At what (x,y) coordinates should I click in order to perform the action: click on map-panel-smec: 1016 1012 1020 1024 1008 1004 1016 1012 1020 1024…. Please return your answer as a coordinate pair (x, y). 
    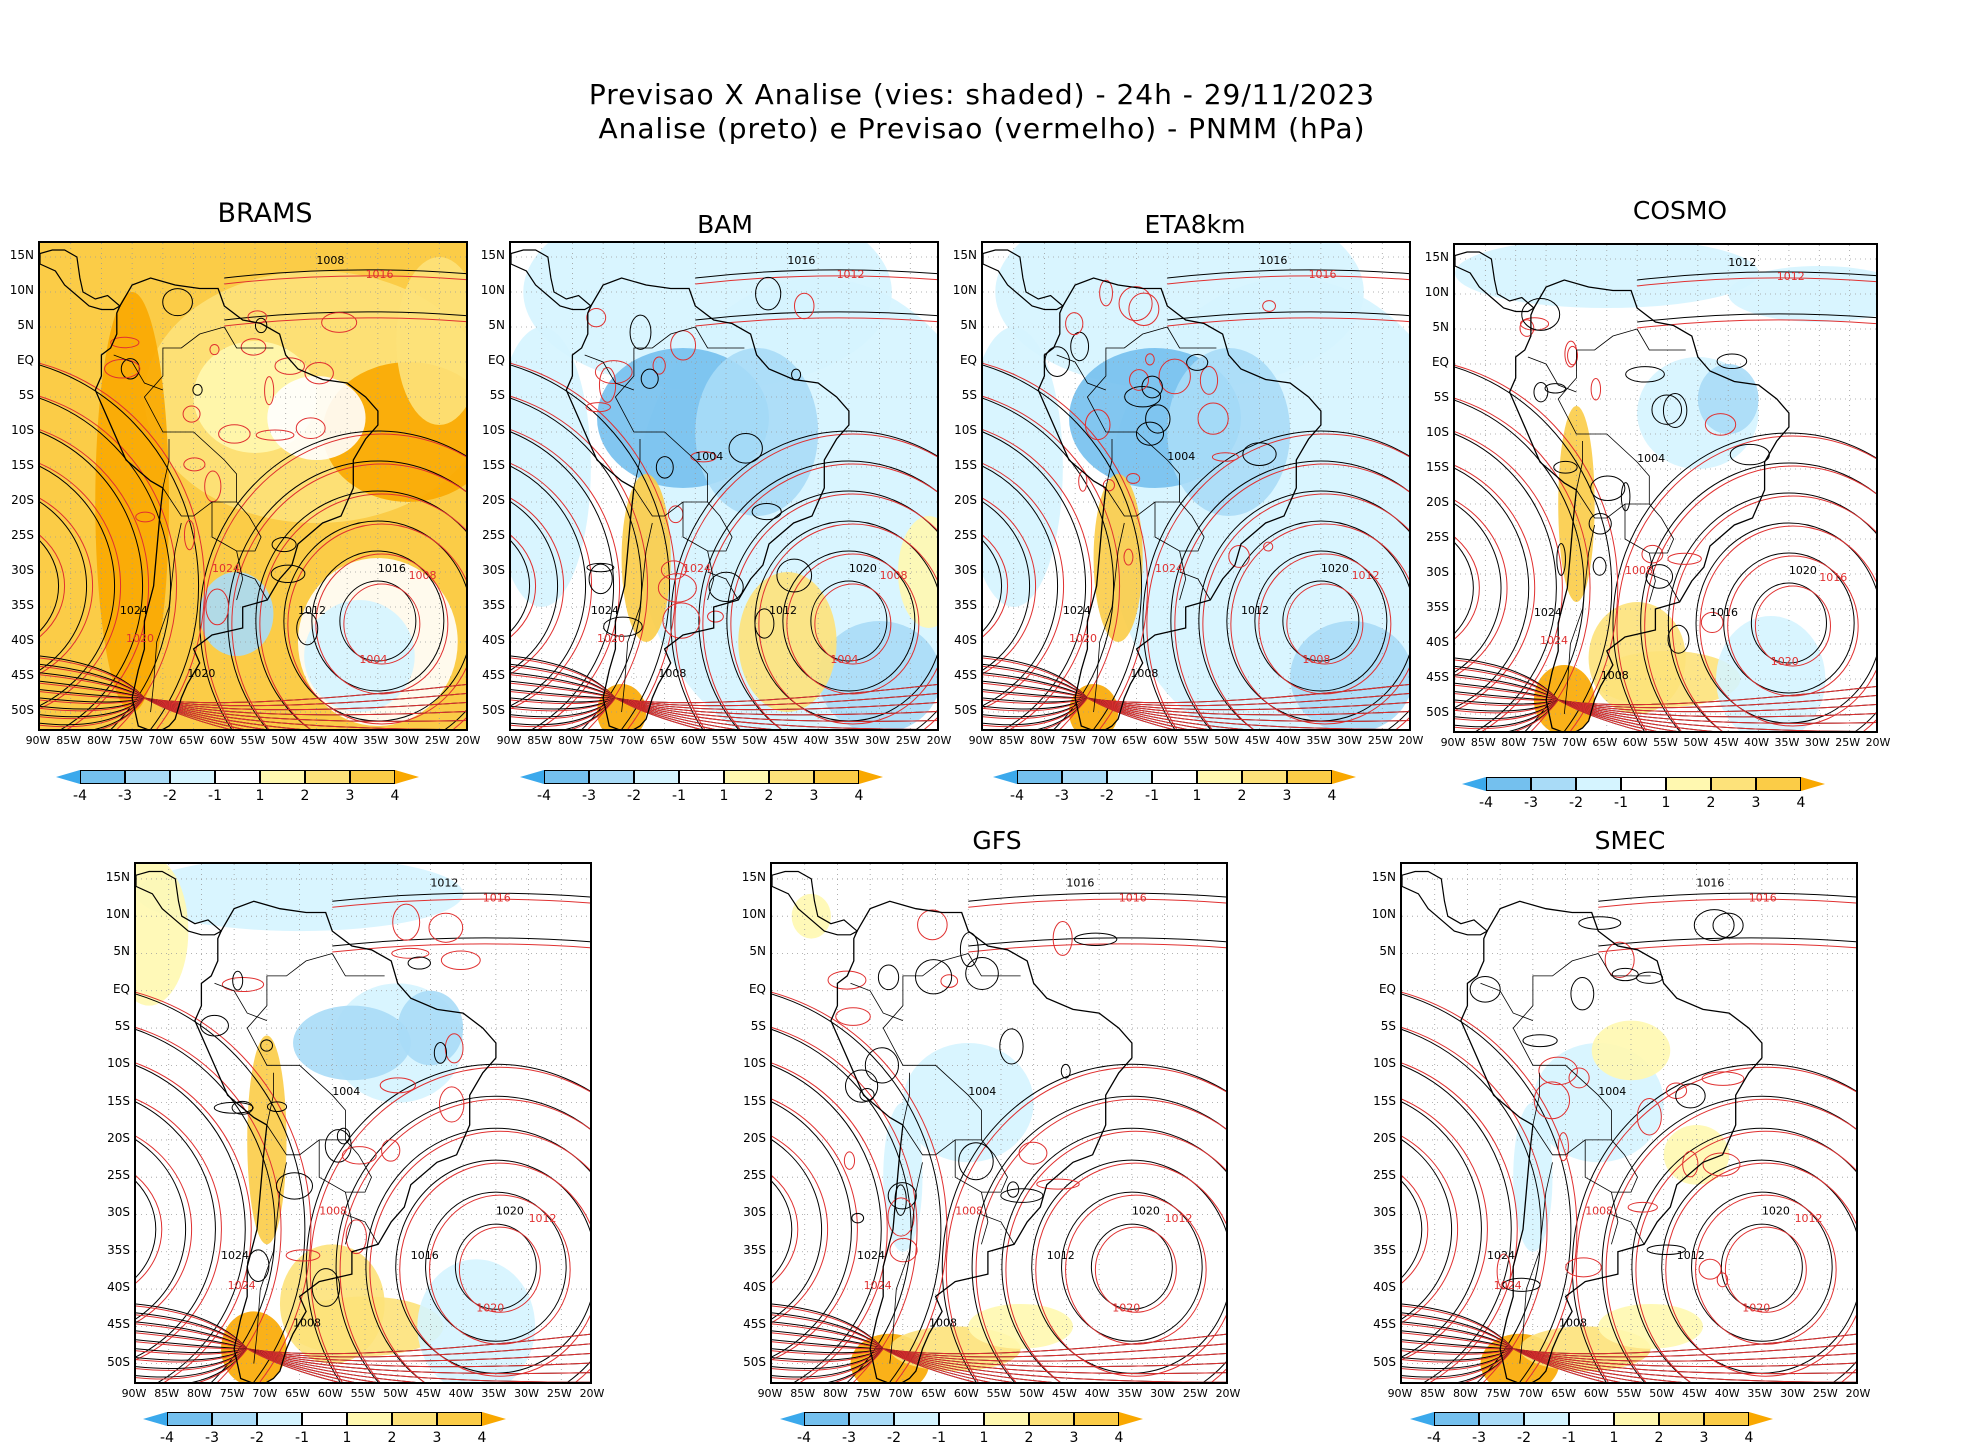
    Looking at the image, I should click on (1629, 1123).